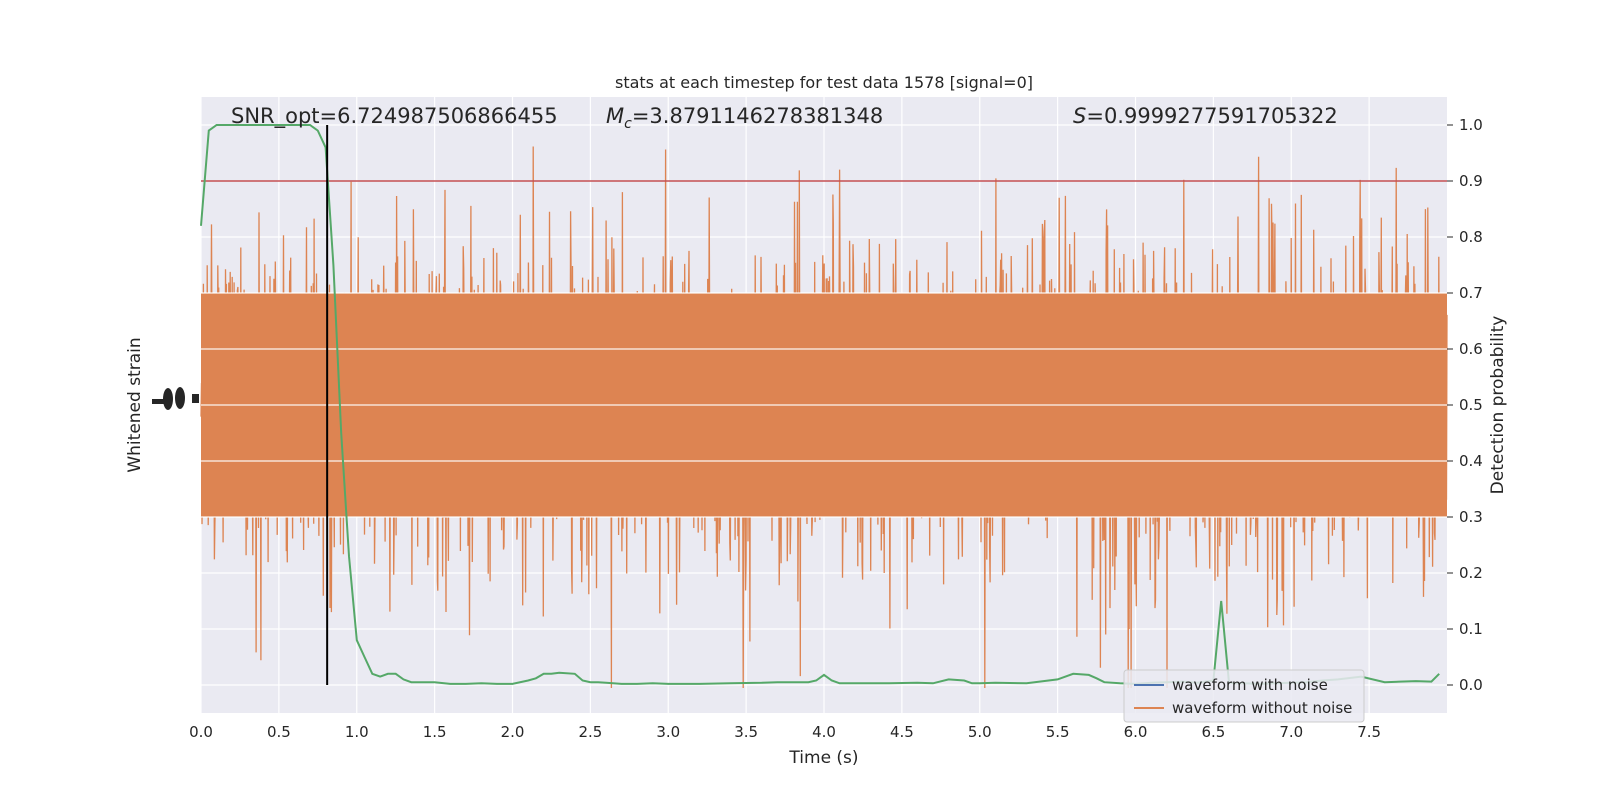  What do you see at coordinates (513, 732) in the screenshot?
I see `x-tick-label-4: 2.0` at bounding box center [513, 732].